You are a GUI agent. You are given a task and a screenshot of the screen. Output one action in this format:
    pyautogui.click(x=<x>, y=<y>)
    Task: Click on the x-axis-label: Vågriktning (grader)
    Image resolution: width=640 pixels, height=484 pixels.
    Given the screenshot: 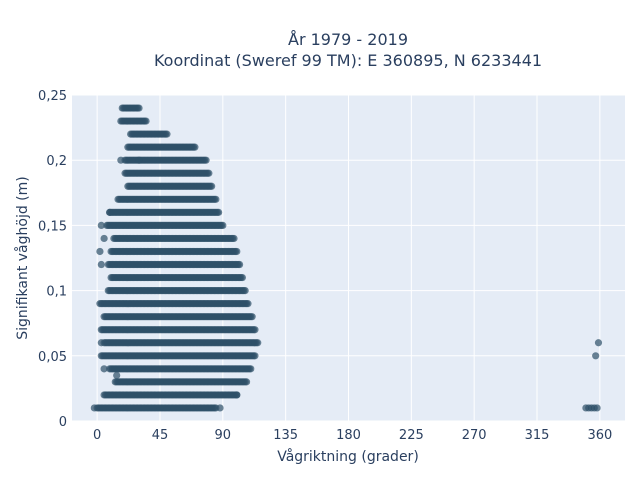 What is the action you would take?
    pyautogui.click(x=348, y=456)
    